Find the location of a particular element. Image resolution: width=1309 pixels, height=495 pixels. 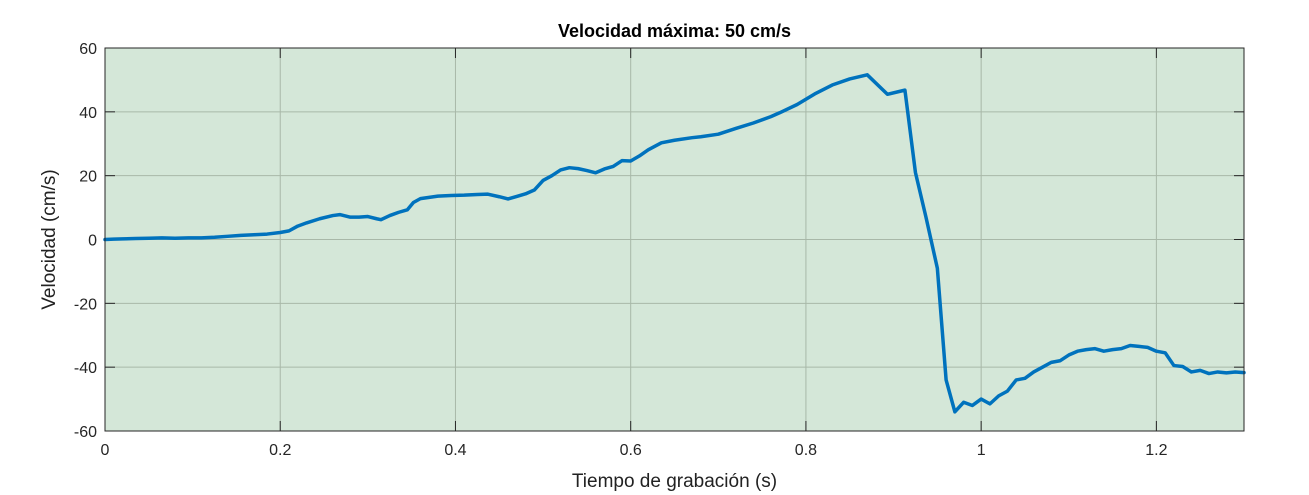

x-tick-label: 1 is located at coordinates (981, 450).